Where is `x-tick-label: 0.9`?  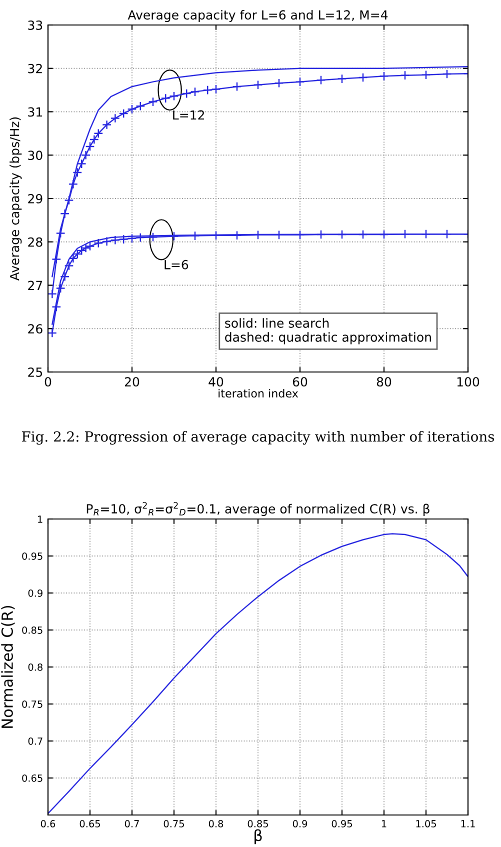 x-tick-label: 0.9 is located at coordinates (300, 824).